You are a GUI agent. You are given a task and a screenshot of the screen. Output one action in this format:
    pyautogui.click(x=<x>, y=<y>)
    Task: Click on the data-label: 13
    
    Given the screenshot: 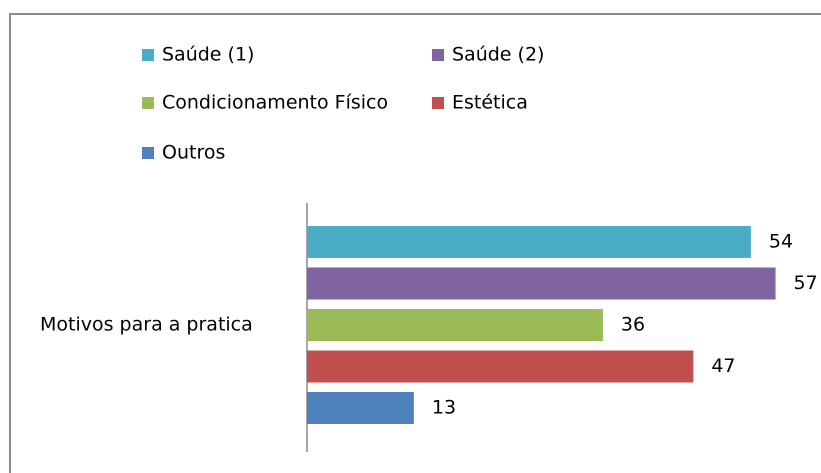 What is the action you would take?
    pyautogui.click(x=444, y=408)
    